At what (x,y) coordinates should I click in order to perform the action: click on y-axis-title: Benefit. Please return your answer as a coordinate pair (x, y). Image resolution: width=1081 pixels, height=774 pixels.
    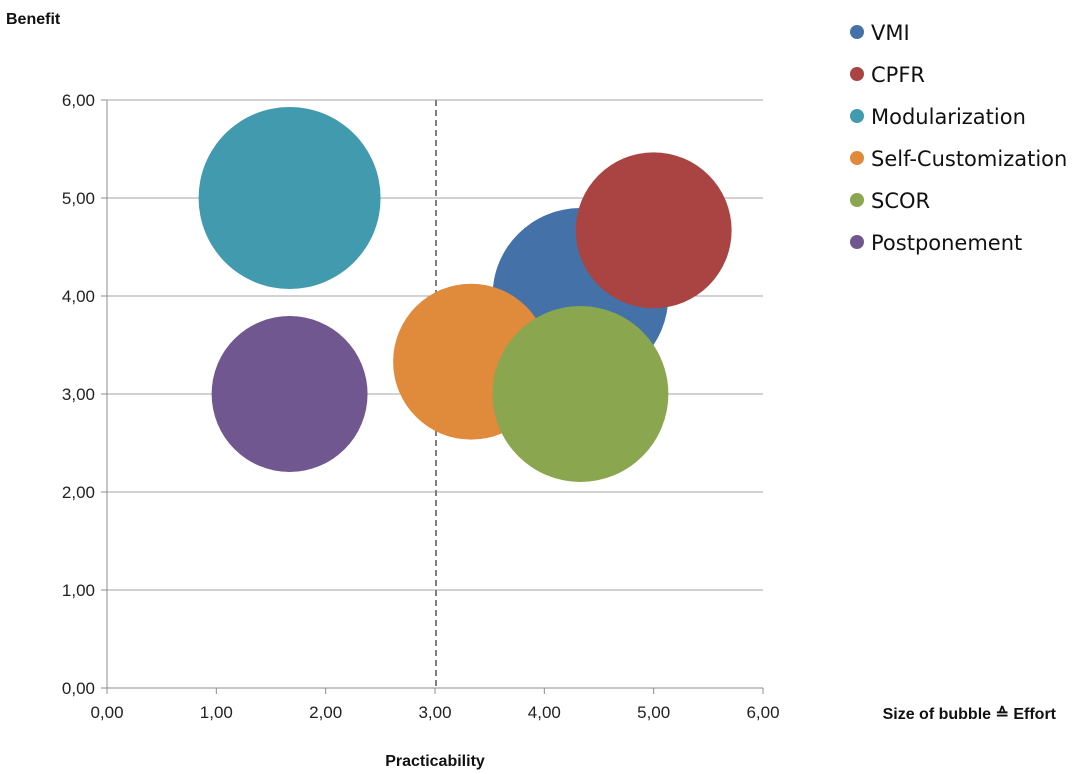
    Looking at the image, I should click on (33, 19).